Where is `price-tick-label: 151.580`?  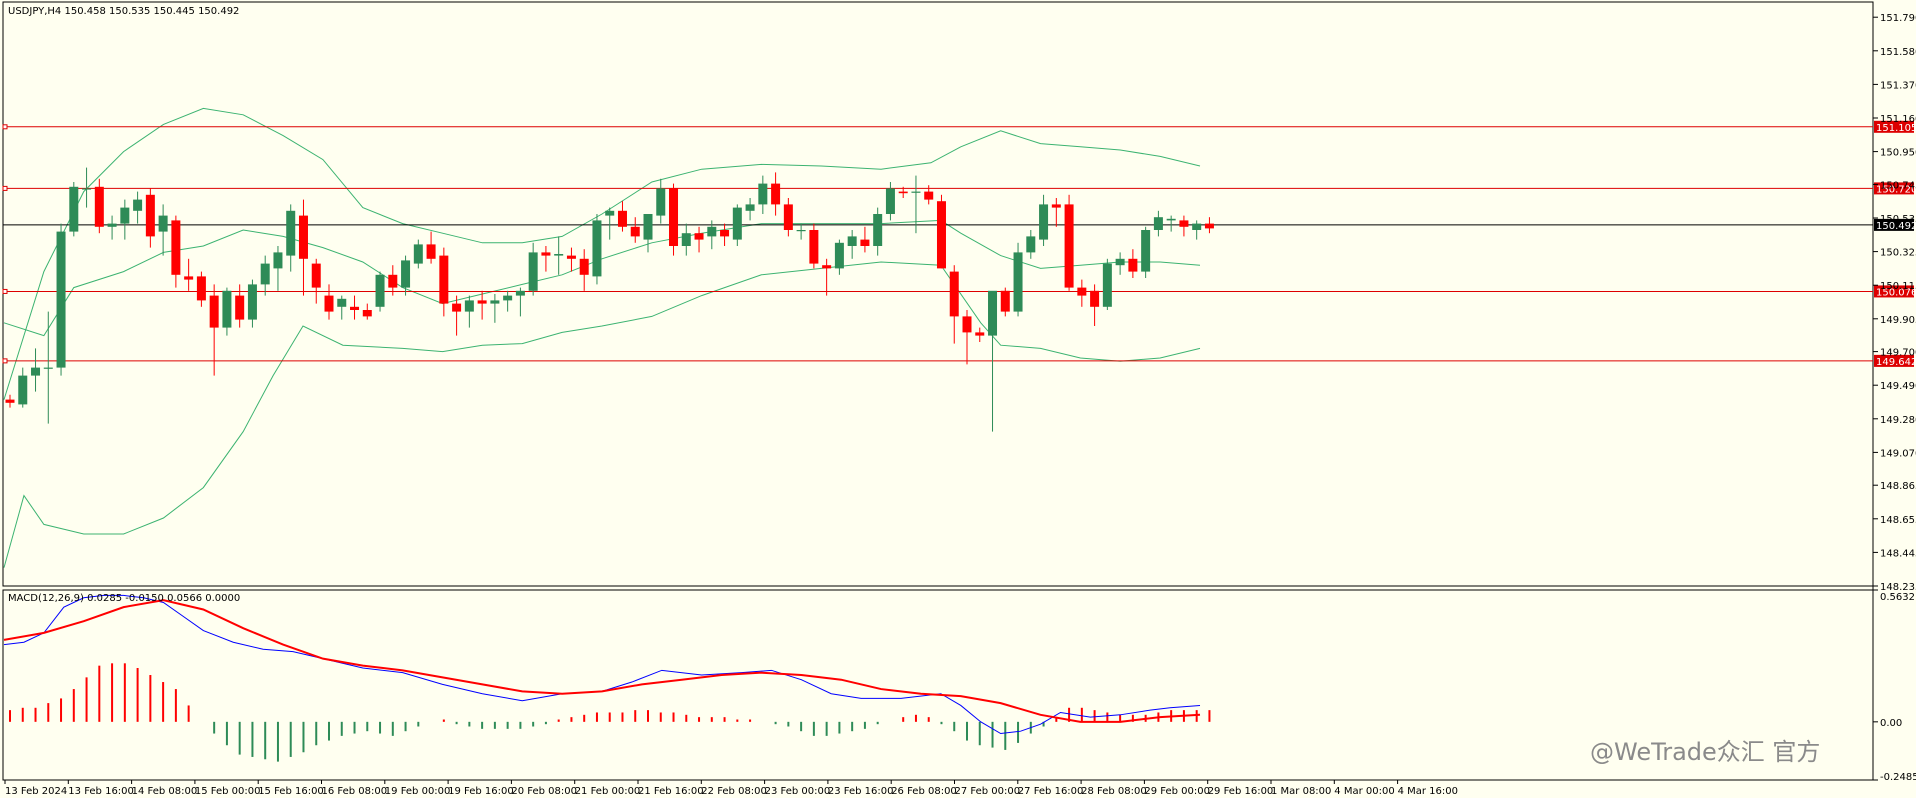 price-tick-label: 151.580 is located at coordinates (1898, 52).